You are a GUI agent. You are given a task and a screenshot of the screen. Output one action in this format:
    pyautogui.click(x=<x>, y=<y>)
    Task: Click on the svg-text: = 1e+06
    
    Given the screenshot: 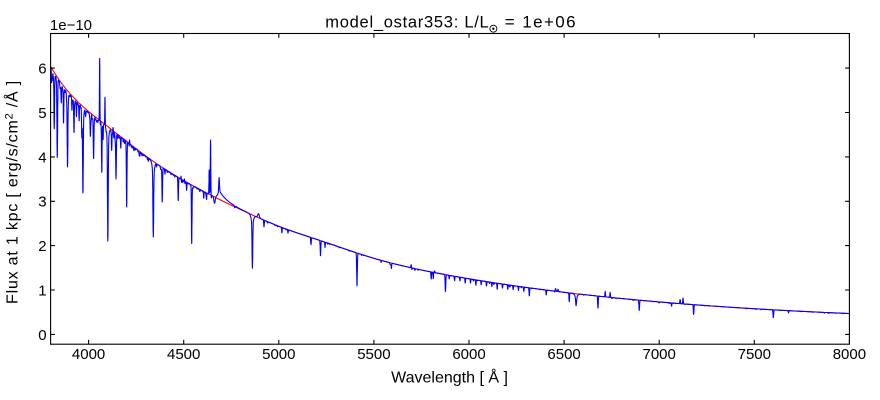 What is the action you would take?
    pyautogui.click(x=541, y=22)
    